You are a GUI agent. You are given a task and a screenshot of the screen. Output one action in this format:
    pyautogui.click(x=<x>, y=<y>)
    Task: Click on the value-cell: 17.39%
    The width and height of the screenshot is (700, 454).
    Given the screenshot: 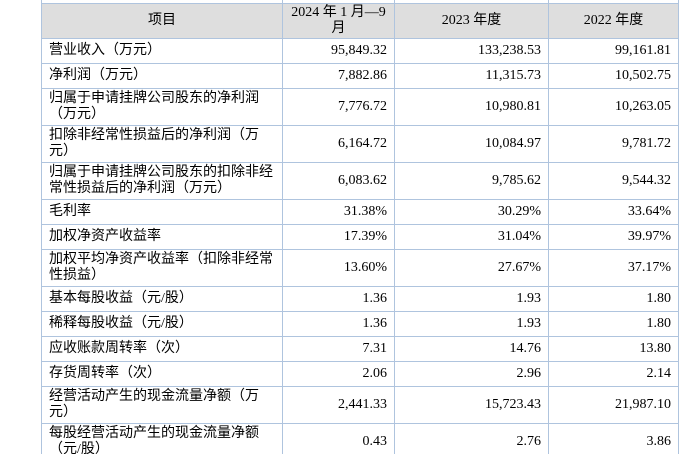 What is the action you would take?
    pyautogui.click(x=338, y=237)
    